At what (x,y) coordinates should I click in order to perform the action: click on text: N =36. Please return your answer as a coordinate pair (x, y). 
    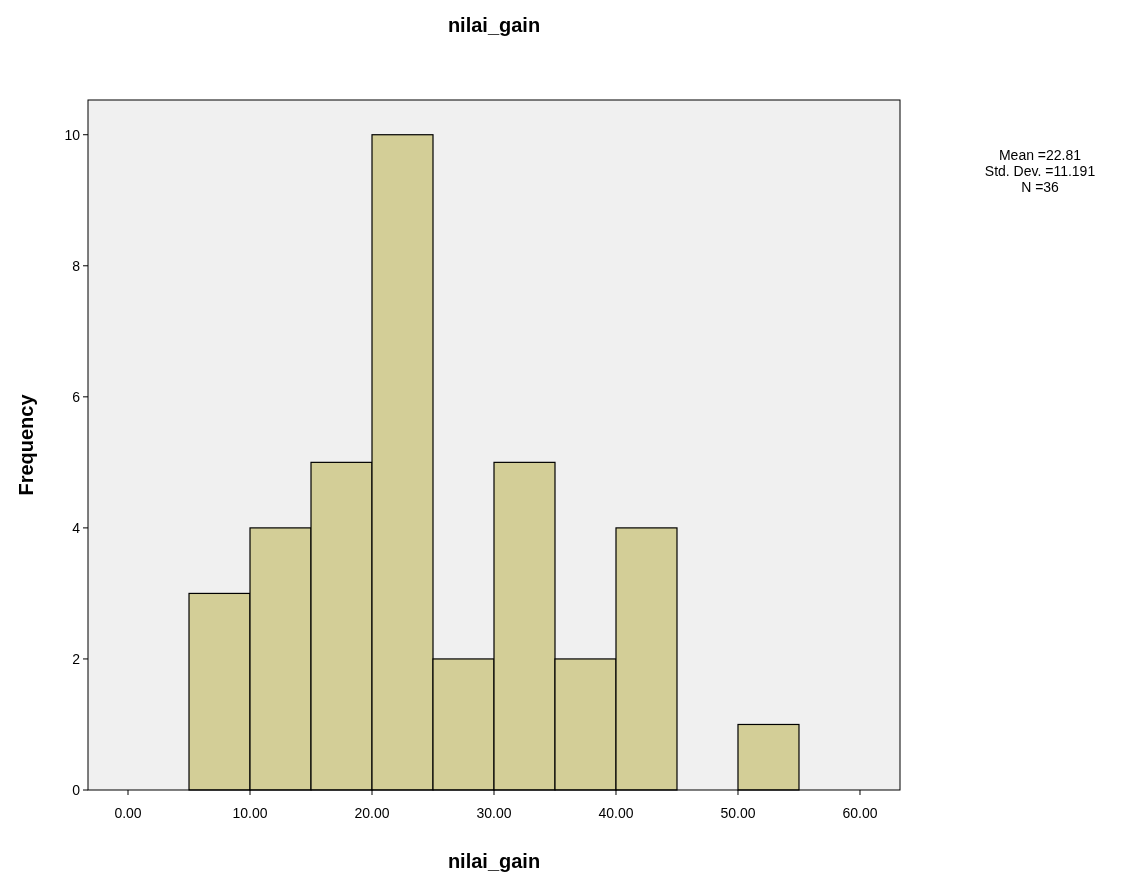
    Looking at the image, I should click on (1040, 187).